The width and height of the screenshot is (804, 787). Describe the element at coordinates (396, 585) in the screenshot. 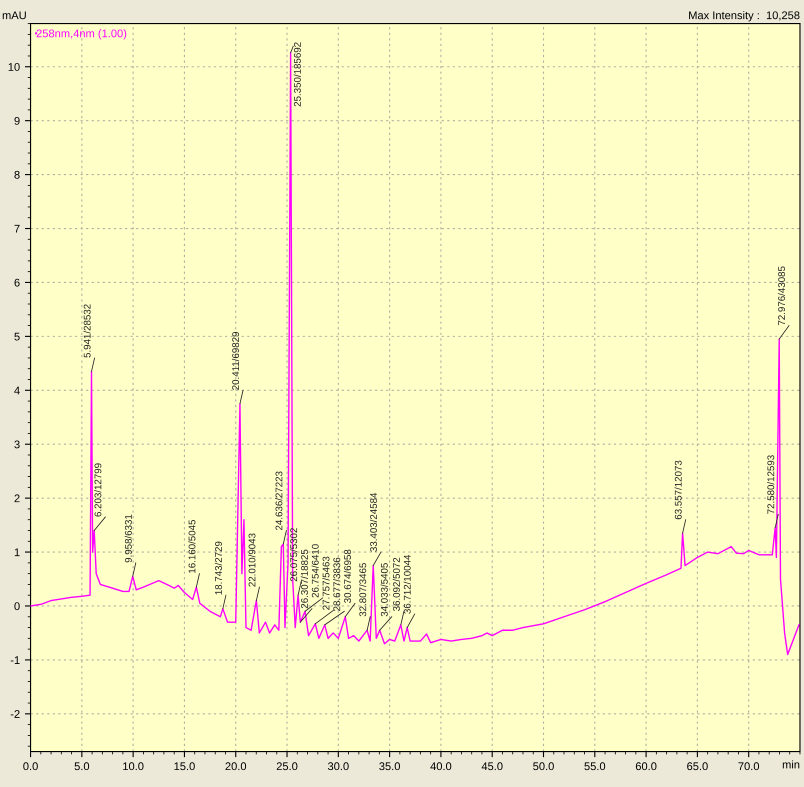

I see `annotation: 36.092/5072` at that location.